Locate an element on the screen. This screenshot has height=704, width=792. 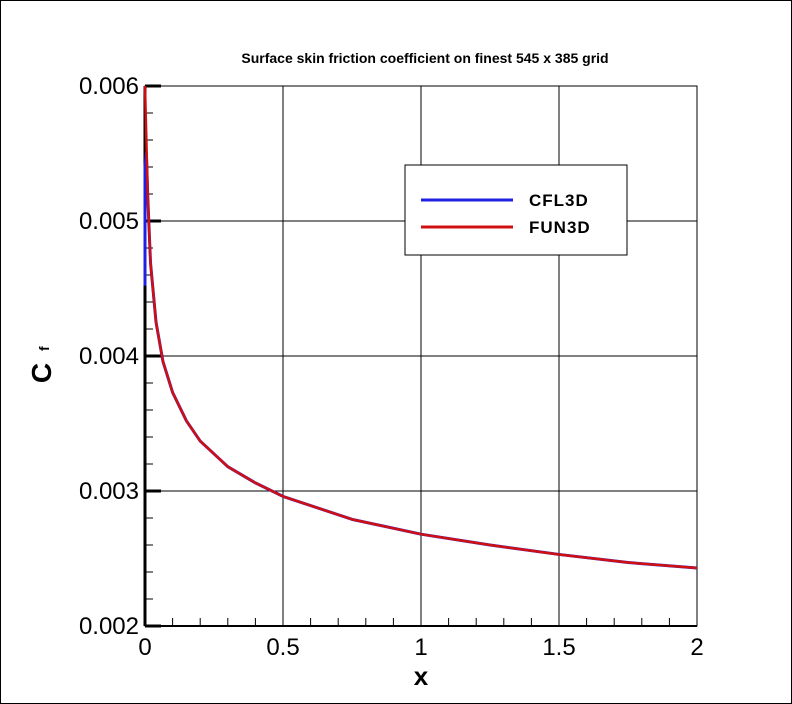
y-axis-label-main: C is located at coordinates (41, 373).